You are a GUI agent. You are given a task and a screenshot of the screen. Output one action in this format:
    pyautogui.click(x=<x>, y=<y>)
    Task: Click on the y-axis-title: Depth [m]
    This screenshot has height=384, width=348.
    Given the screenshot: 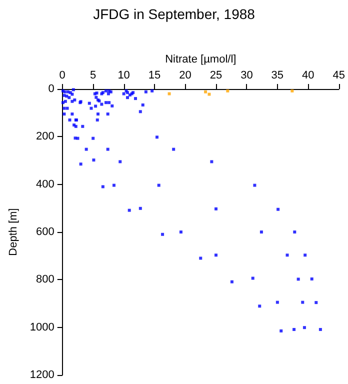 What is the action you would take?
    pyautogui.click(x=14, y=232)
    